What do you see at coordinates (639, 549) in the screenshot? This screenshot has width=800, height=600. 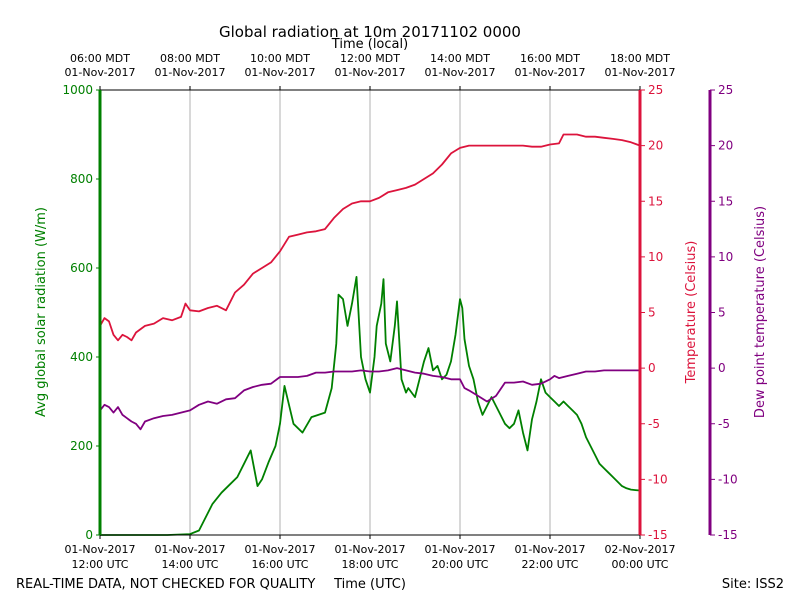 I see `bottom-tick-date: 02-Nov-2017` at bounding box center [639, 549].